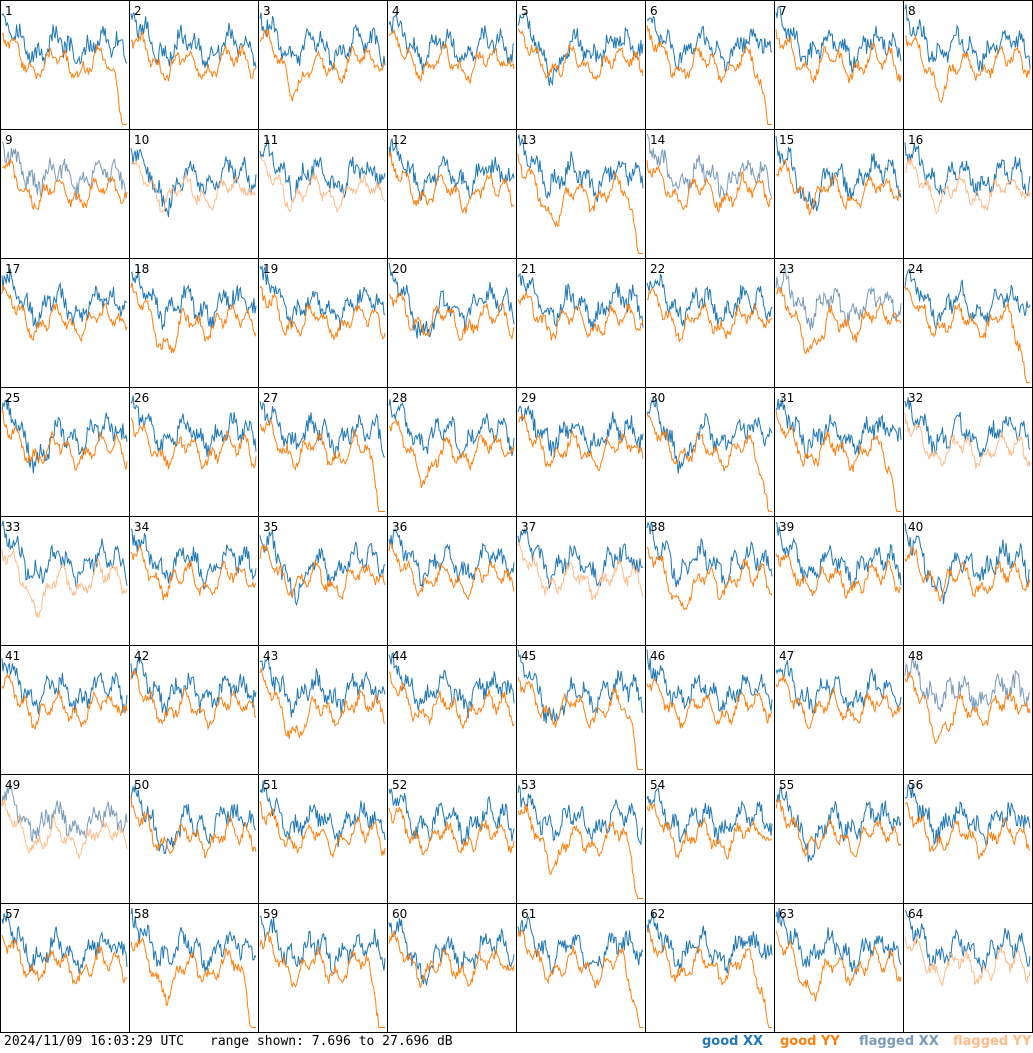  Describe the element at coordinates (194, 452) in the screenshot. I see `panel-26: 26` at that location.